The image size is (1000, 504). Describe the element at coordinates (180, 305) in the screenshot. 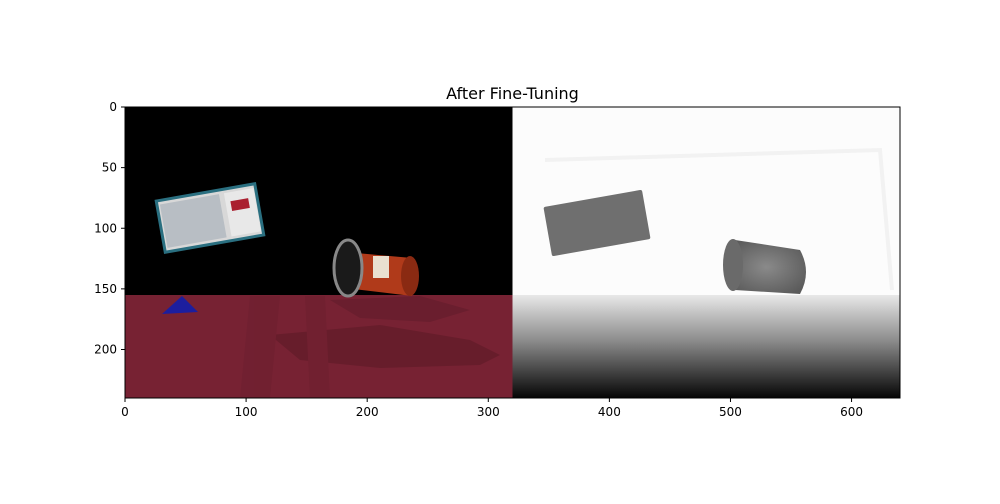

I see `blue-object` at that location.